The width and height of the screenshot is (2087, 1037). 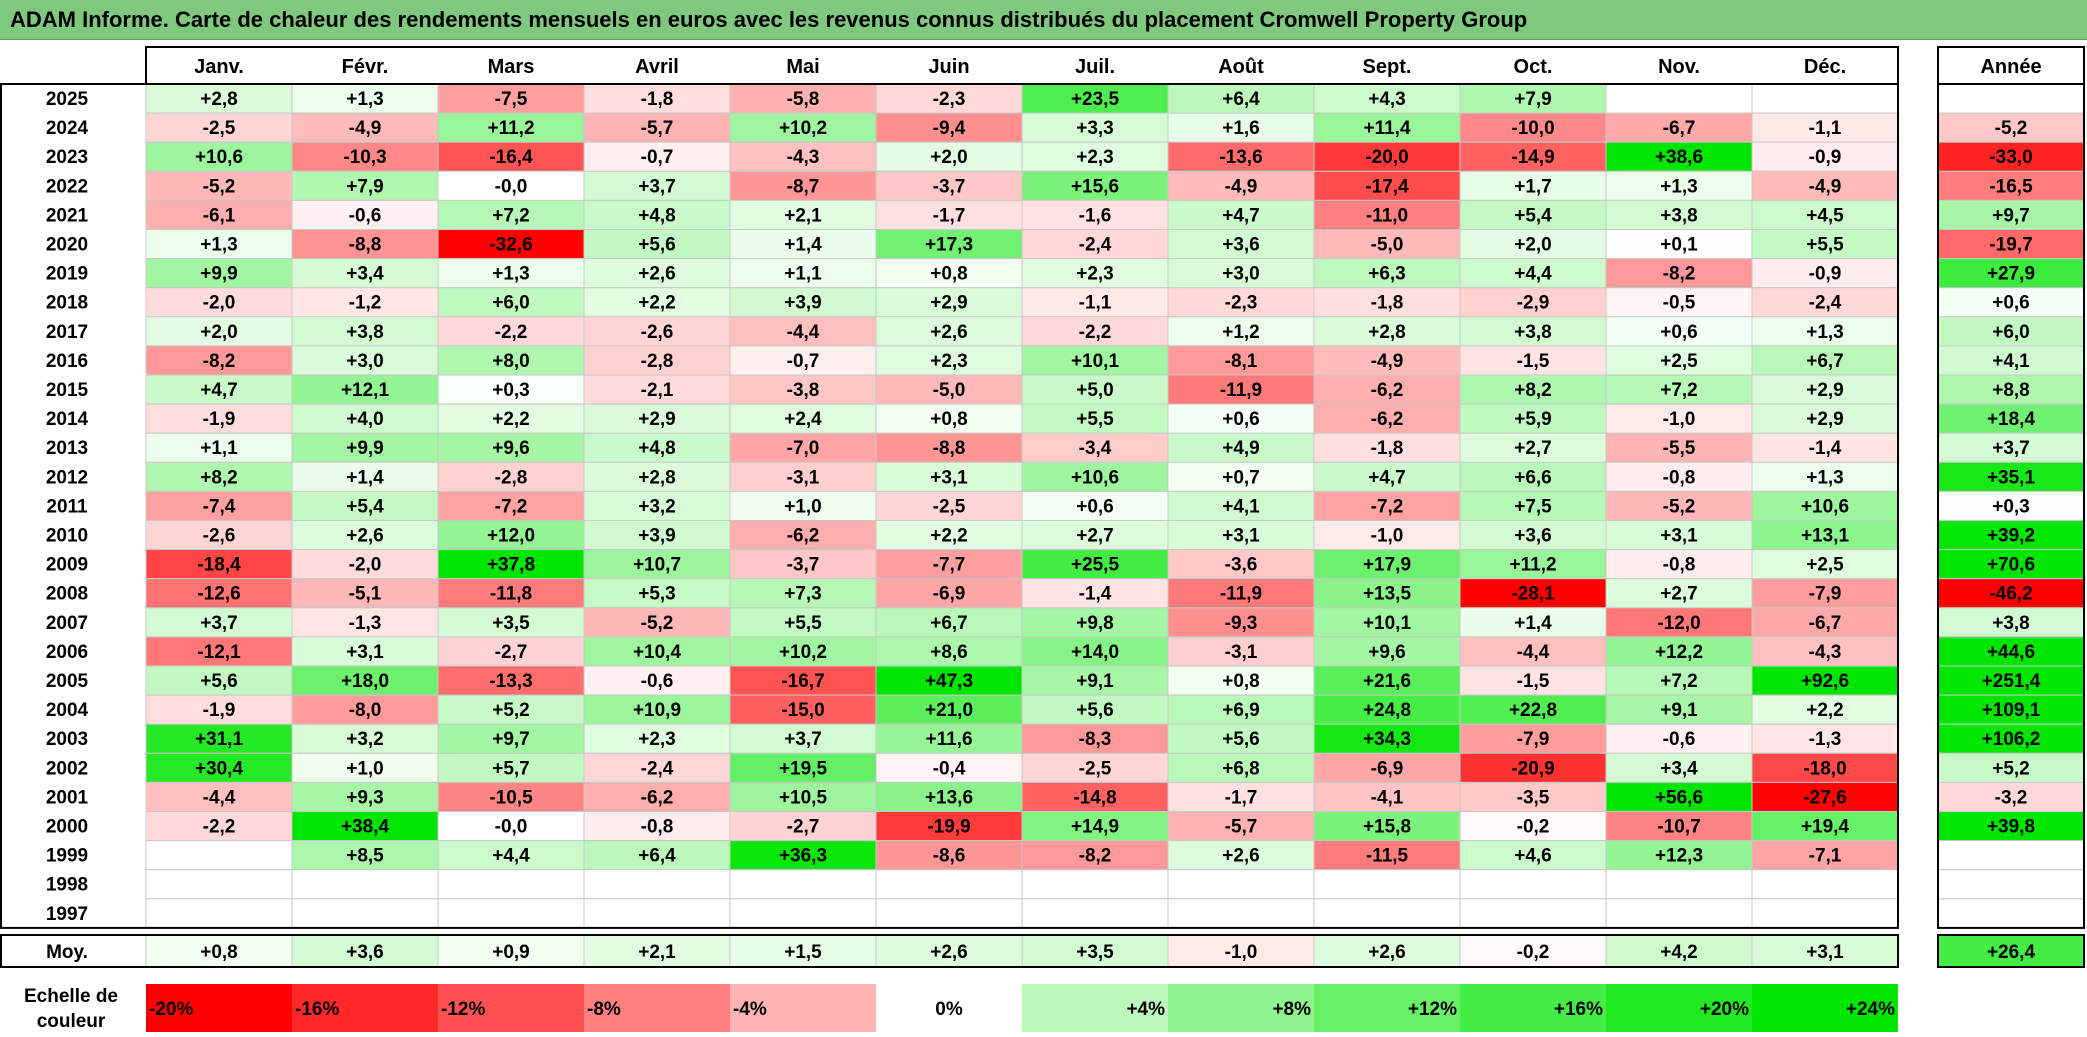 What do you see at coordinates (2011, 390) in the screenshot?
I see `annual-value: +8,8` at bounding box center [2011, 390].